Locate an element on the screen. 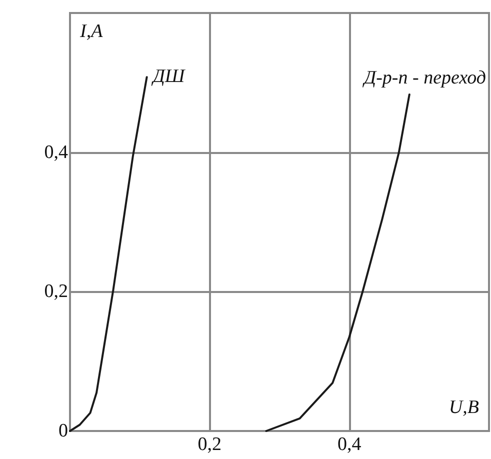  y-tick-label: 0,4 is located at coordinates (56, 152).